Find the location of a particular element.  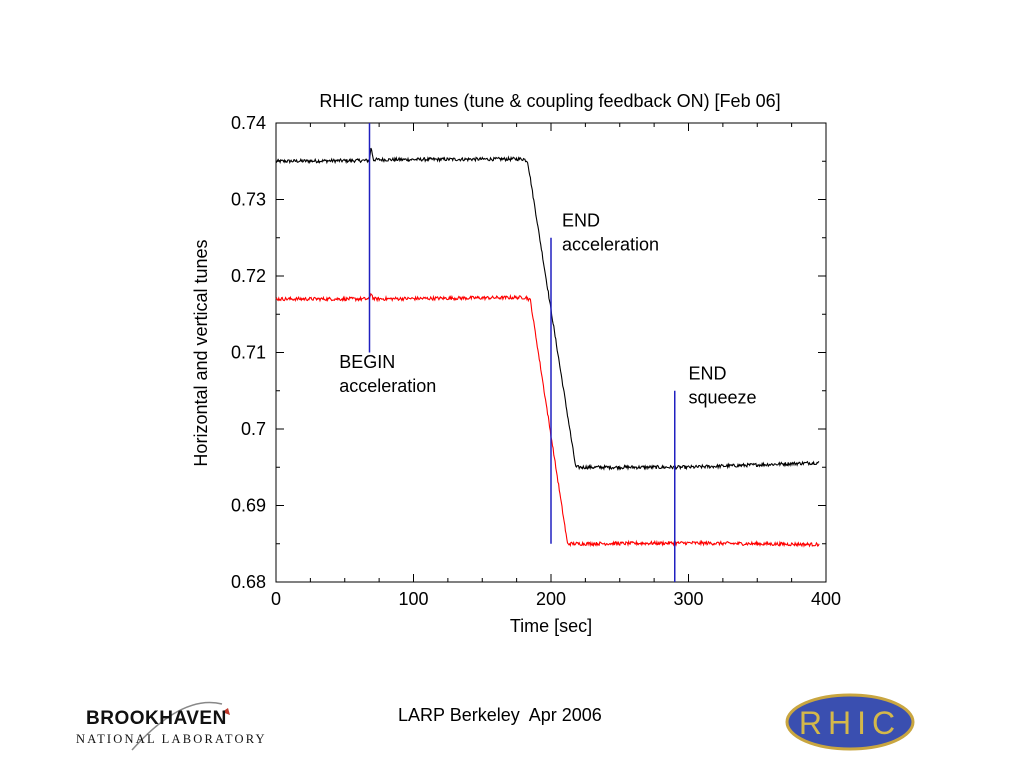

annotation-text: BEGIN is located at coordinates (367, 362).